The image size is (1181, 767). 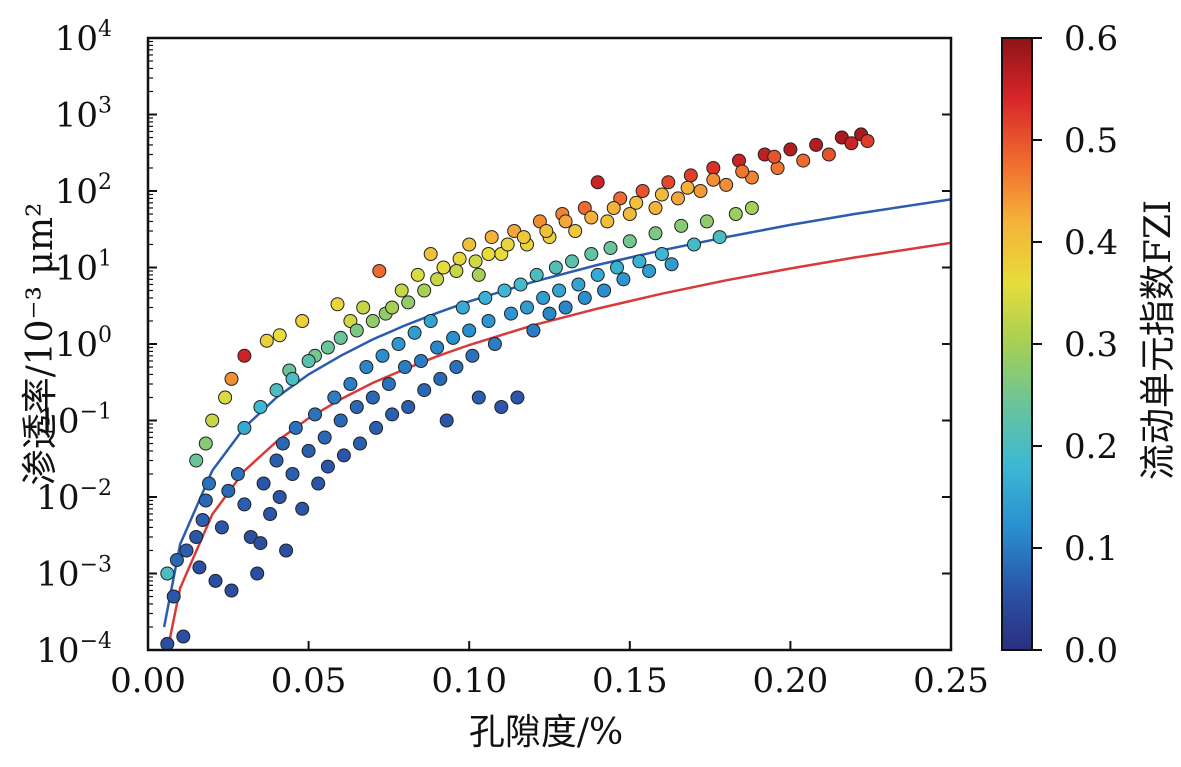 I want to click on y-tick-label: 10⁻², so click(x=74, y=497).